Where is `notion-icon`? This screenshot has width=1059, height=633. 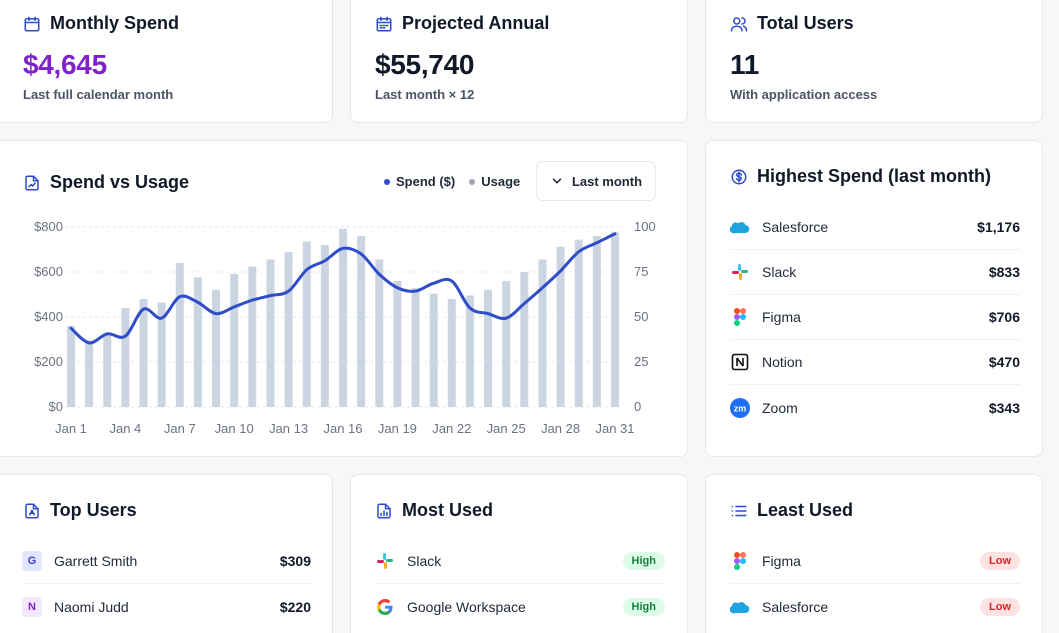 notion-icon is located at coordinates (740, 362).